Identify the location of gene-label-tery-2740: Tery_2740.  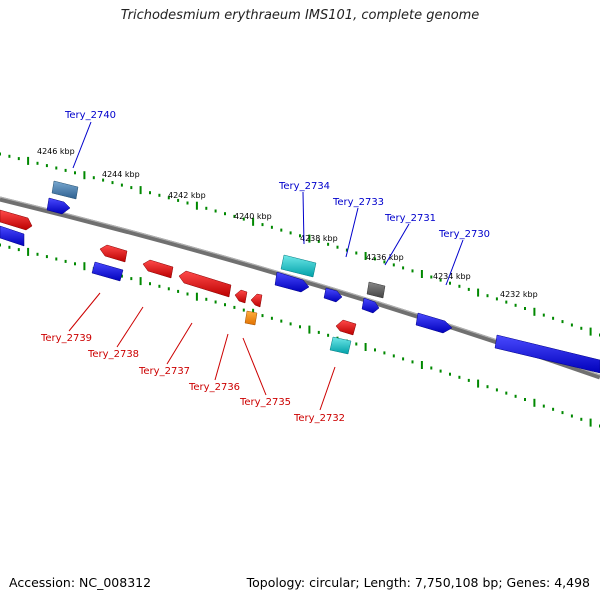
(90, 115).